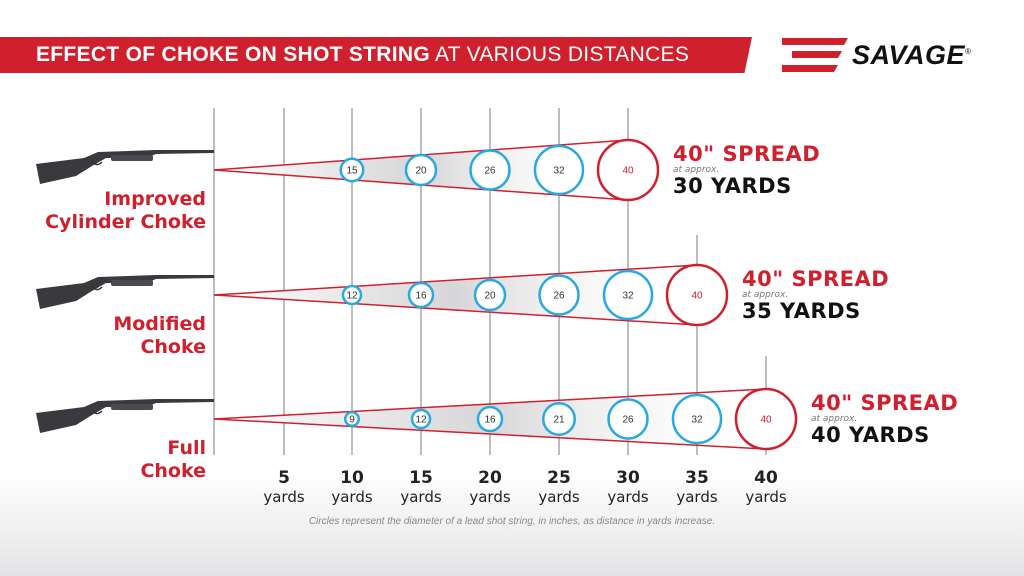 The height and width of the screenshot is (576, 1024). I want to click on choke-label: Modified Choke, so click(159, 336).